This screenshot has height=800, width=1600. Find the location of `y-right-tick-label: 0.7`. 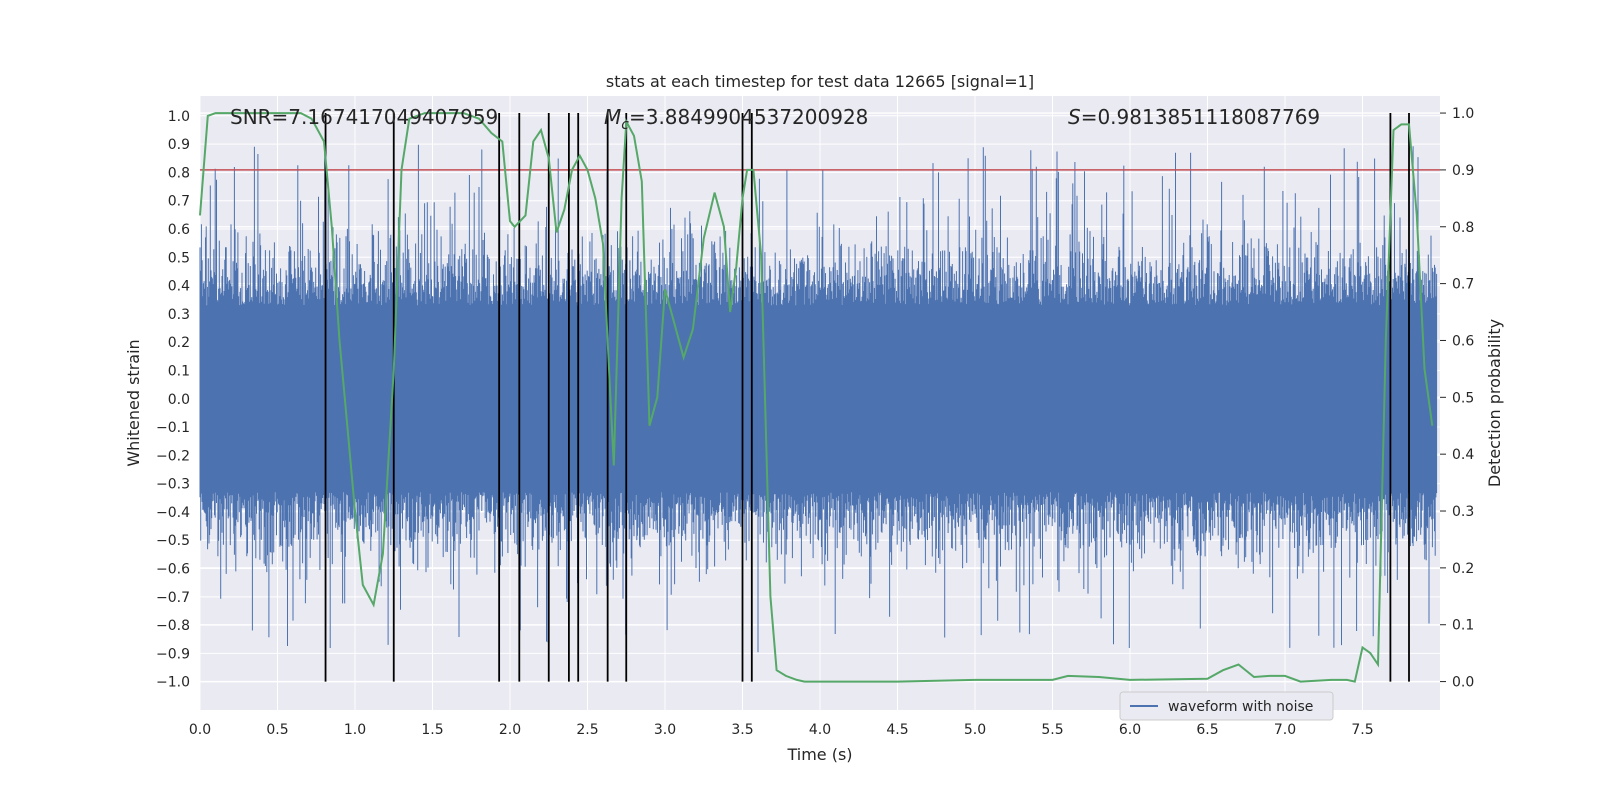

y-right-tick-label: 0.7 is located at coordinates (1463, 285).